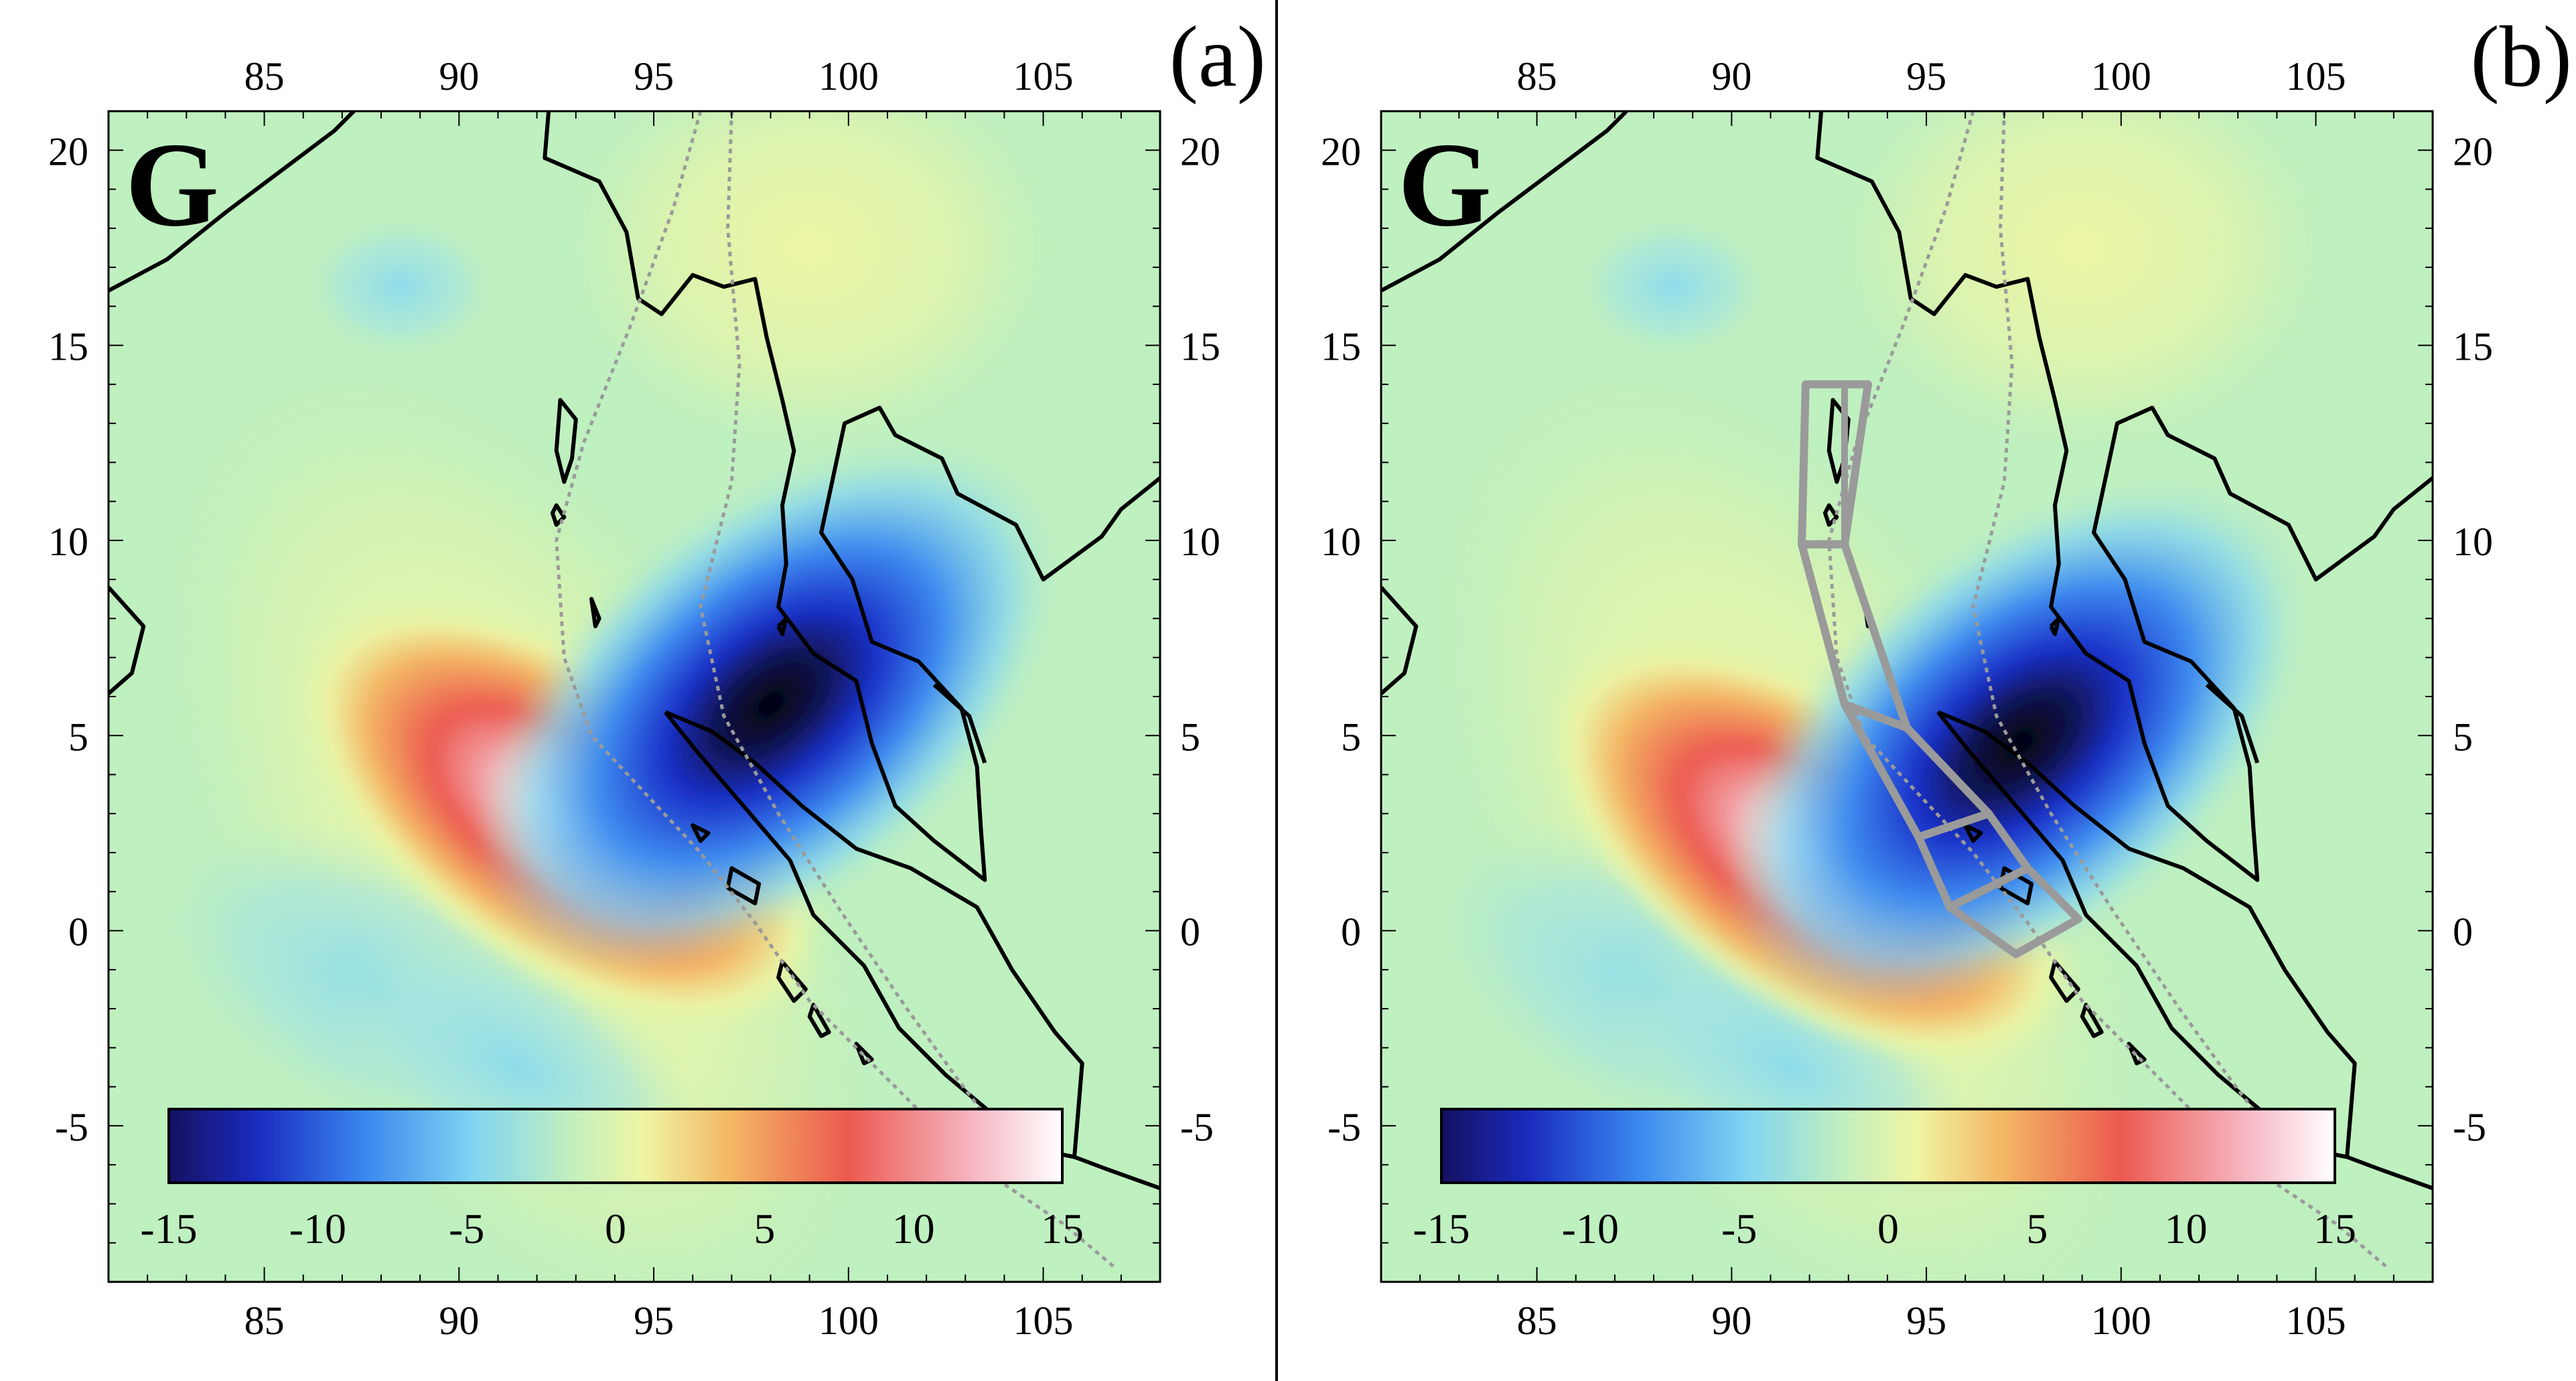 The height and width of the screenshot is (1381, 2576). Describe the element at coordinates (264, 1321) in the screenshot. I see `x-tick-label-bottom: 85` at that location.